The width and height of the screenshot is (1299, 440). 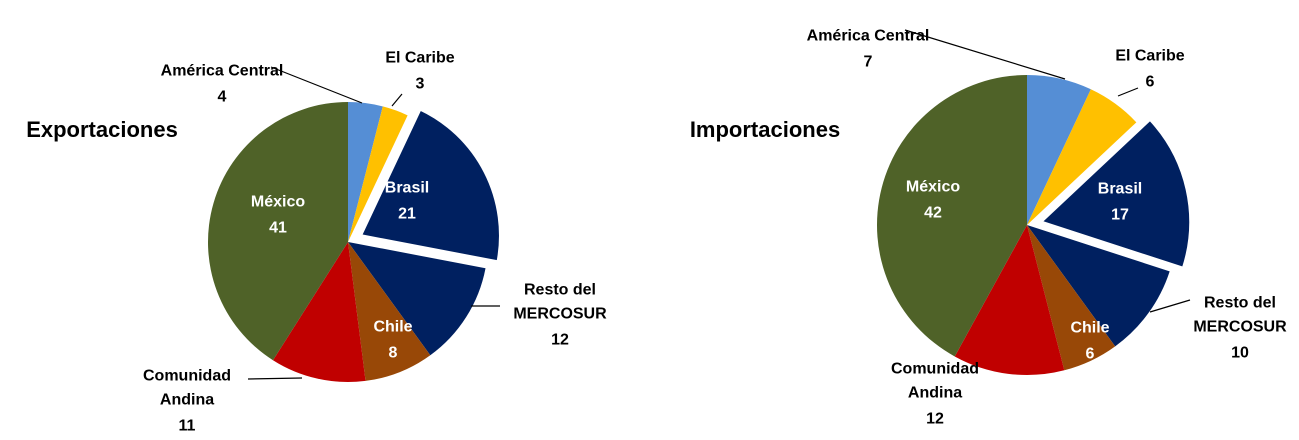 What do you see at coordinates (407, 202) in the screenshot?
I see `slice-label: Brasil 21` at bounding box center [407, 202].